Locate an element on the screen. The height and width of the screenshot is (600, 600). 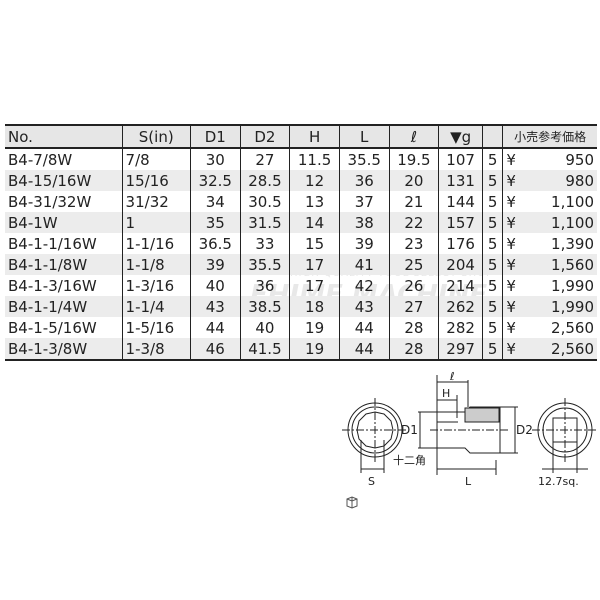
cell-d1: 36.5 is located at coordinates (215, 243).